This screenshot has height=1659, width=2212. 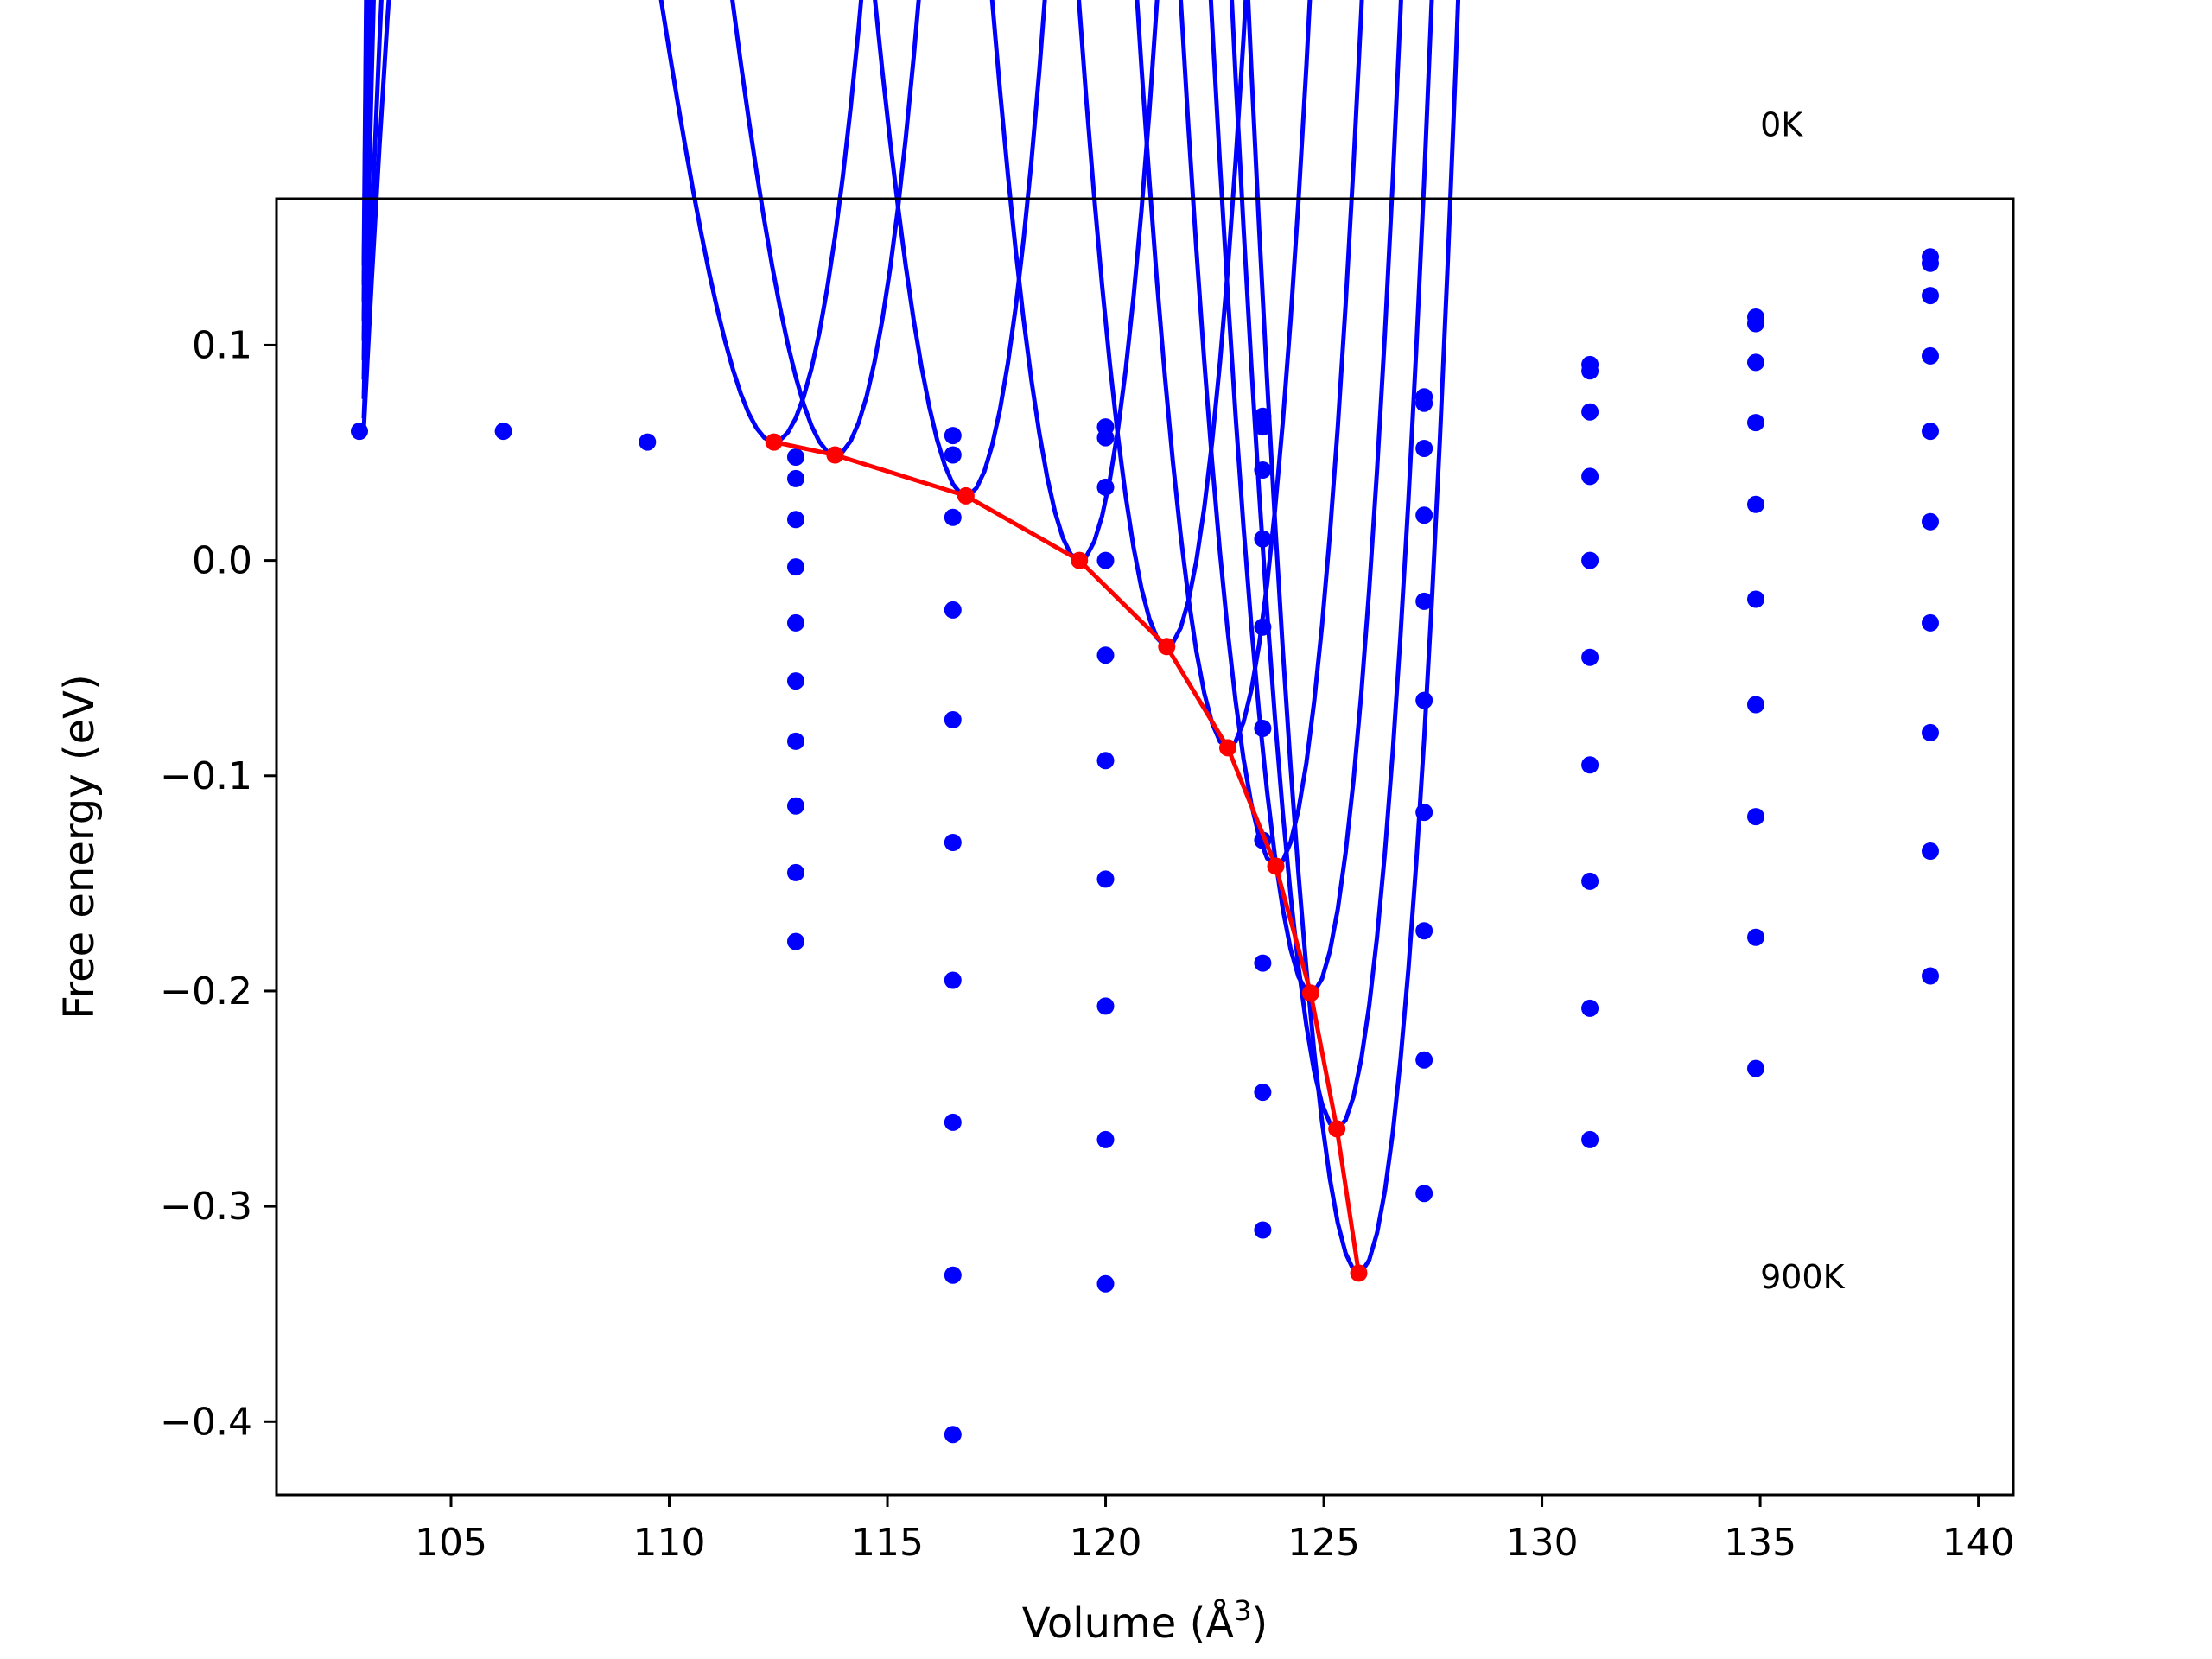 What do you see at coordinates (222, 561) in the screenshot?
I see `y-tick-label-1: 0.0` at bounding box center [222, 561].